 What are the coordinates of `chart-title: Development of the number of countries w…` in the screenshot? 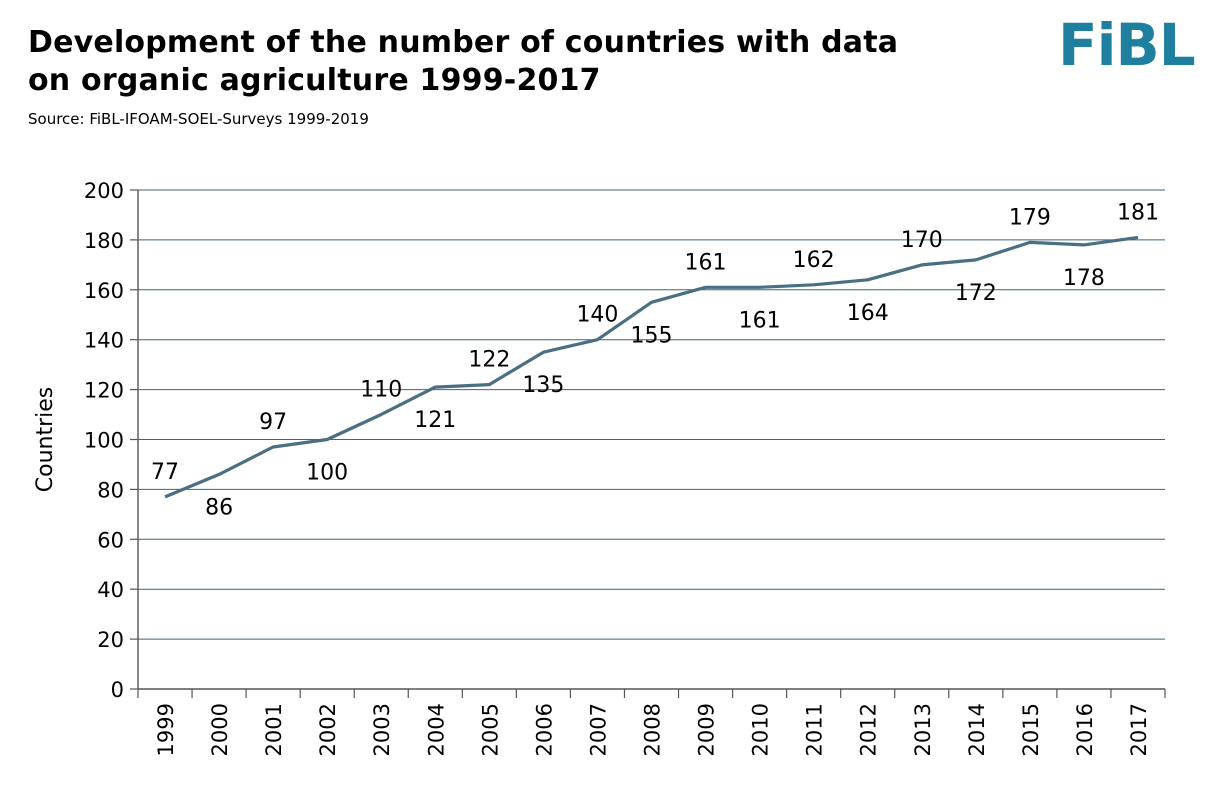 It's located at (463, 61).